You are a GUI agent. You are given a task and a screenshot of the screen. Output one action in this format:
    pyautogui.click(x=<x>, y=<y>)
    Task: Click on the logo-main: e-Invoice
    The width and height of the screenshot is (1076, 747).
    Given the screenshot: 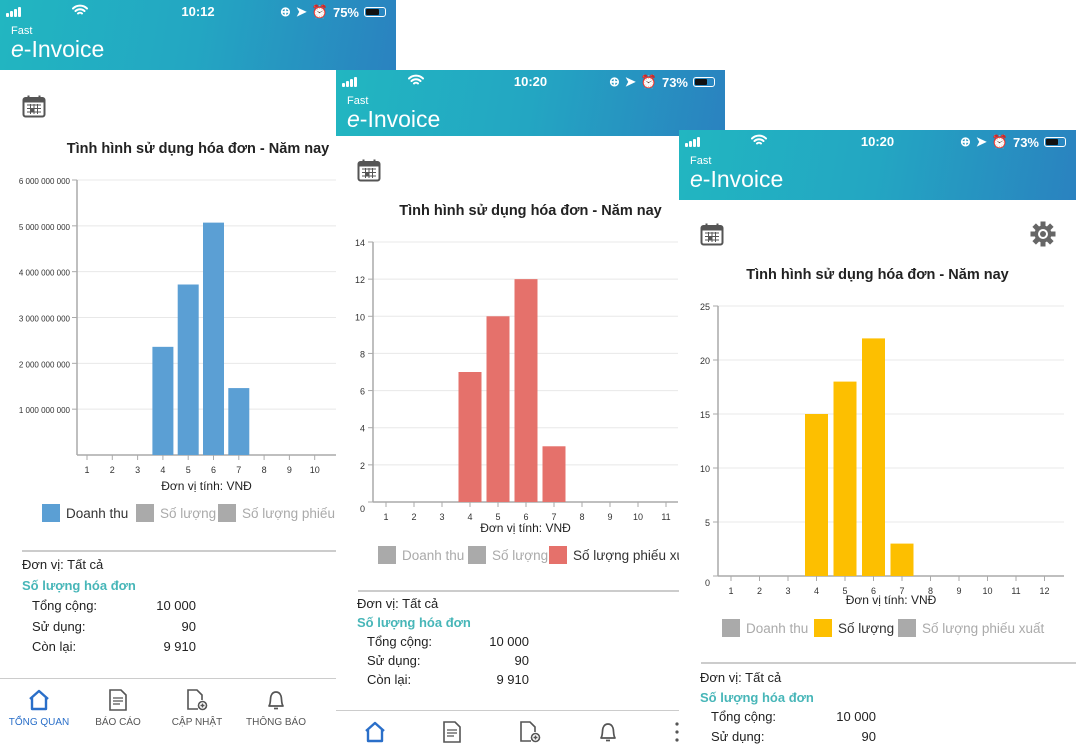 What is the action you would take?
    pyautogui.click(x=736, y=179)
    